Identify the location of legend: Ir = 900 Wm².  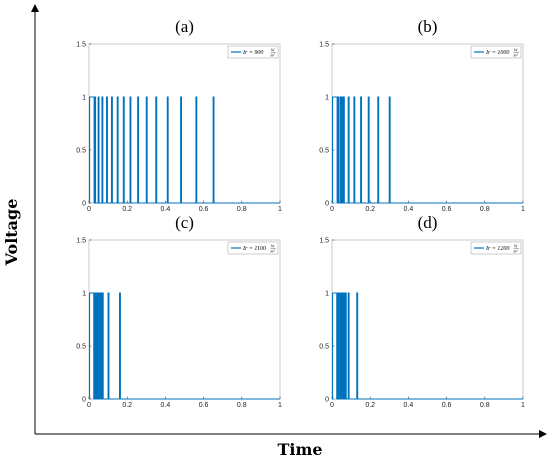
(253, 52).